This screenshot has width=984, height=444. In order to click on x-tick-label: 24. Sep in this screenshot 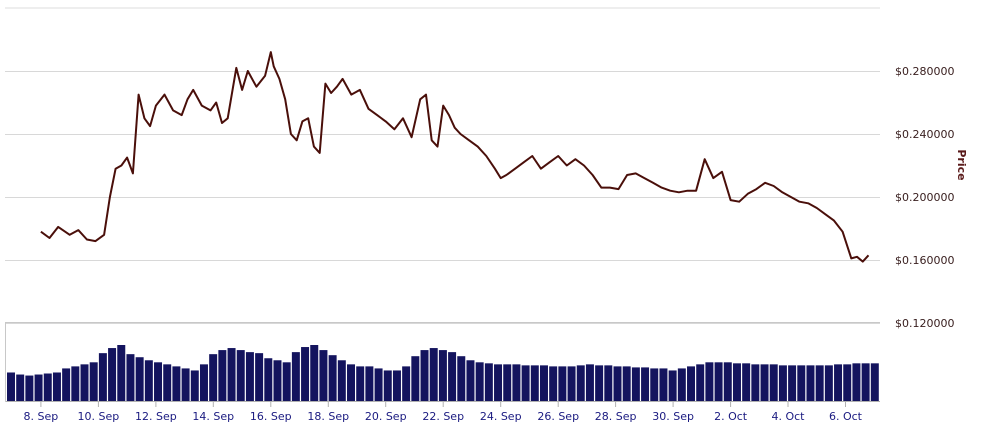, I will do `click(501, 416)`.